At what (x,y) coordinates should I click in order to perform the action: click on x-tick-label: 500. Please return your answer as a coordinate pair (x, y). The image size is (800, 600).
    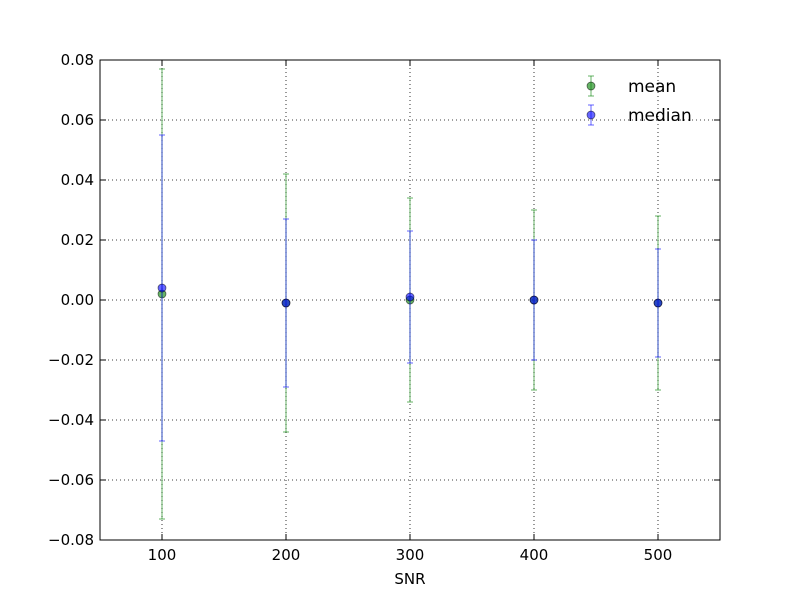
    Looking at the image, I should click on (658, 555).